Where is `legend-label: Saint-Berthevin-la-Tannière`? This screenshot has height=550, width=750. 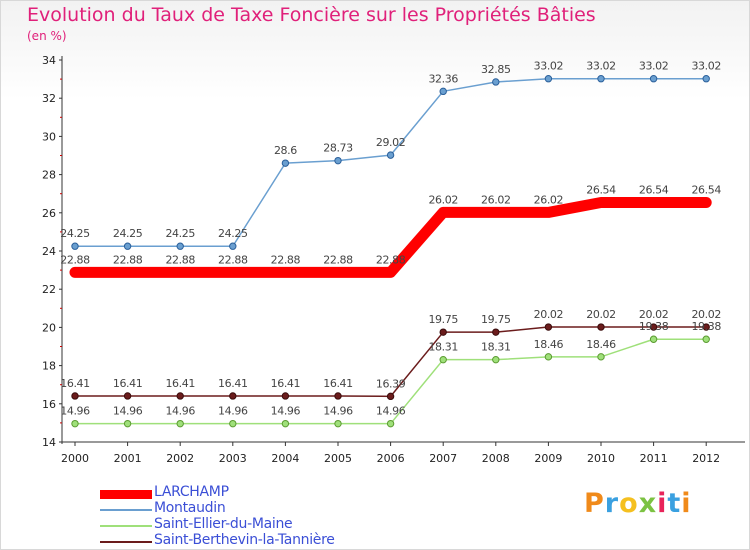 legend-label: Saint-Berthevin-la-Tannière is located at coordinates (244, 540).